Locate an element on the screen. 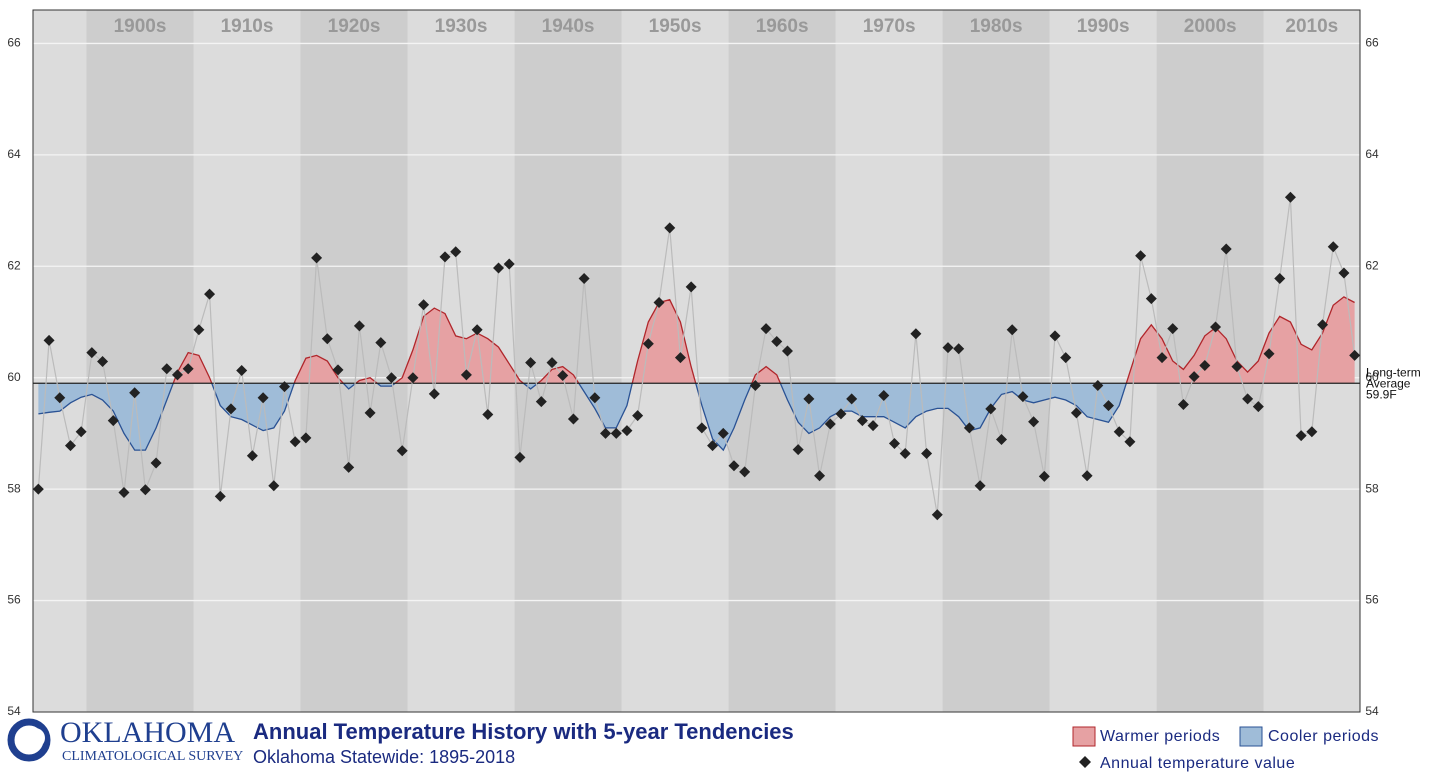 Image resolution: width=1443 pixels, height=777 pixels. warmer-area is located at coordinates (764, 340).